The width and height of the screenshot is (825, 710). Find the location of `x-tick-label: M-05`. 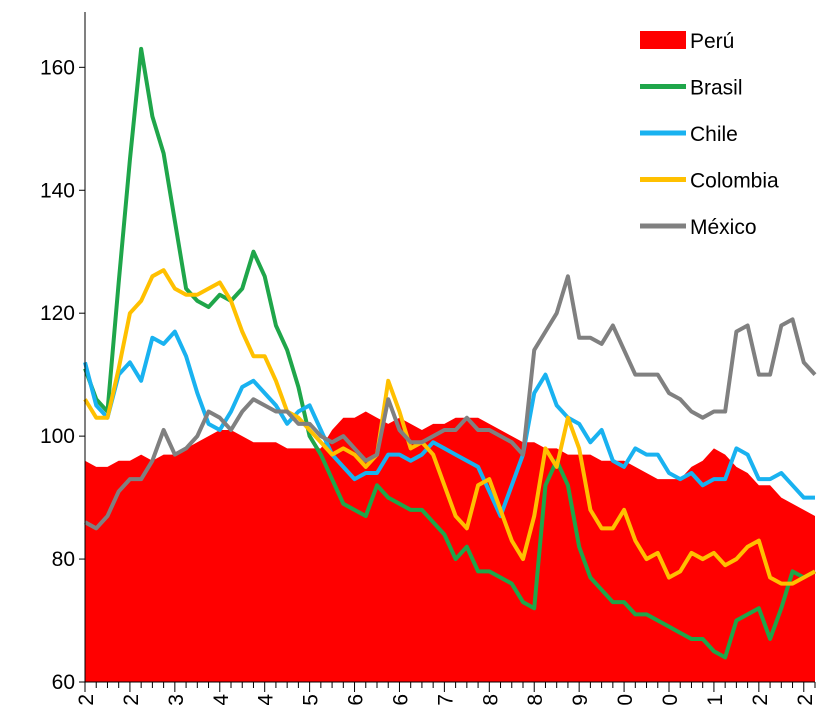

x-tick-label: M-05 is located at coordinates (311, 699).